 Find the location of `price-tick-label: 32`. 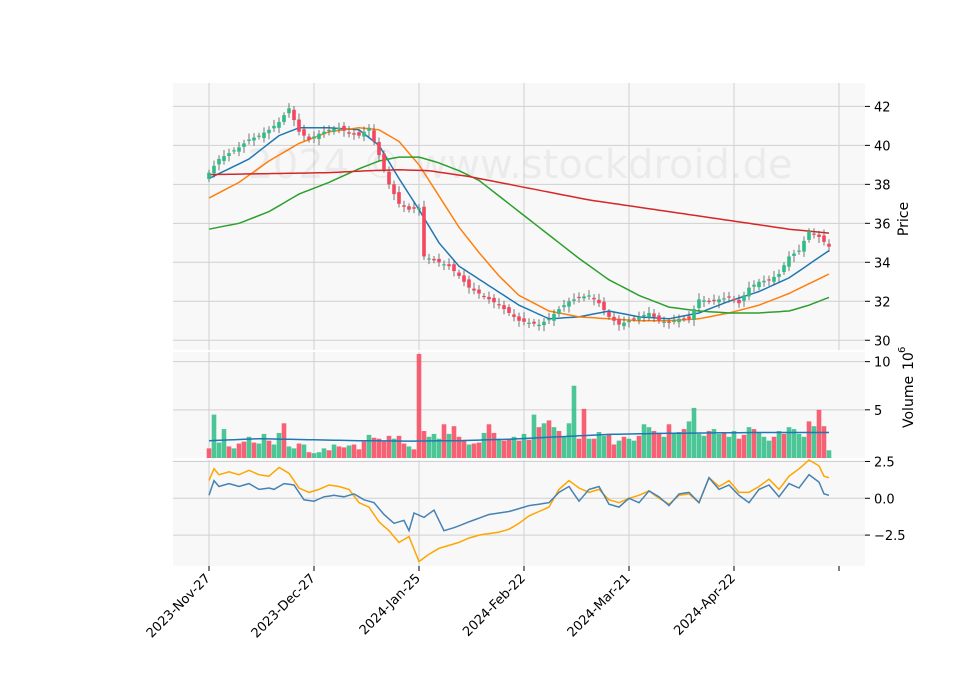

price-tick-label: 32 is located at coordinates (882, 302).